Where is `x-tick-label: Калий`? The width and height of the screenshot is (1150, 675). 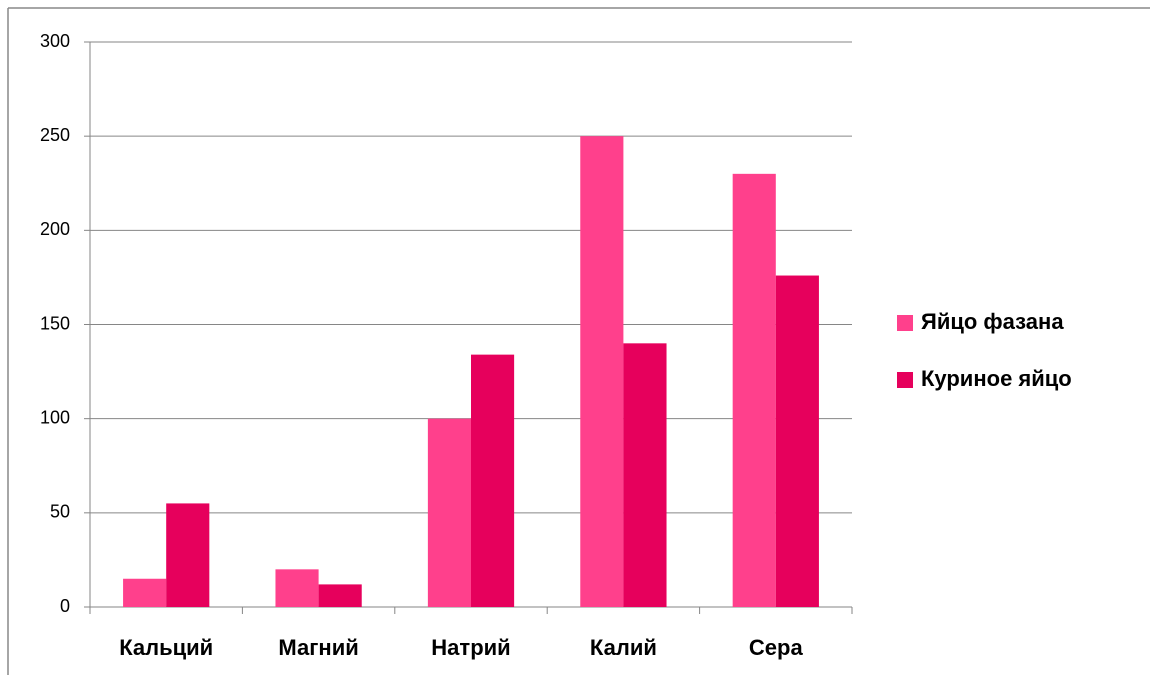 x-tick-label: Калий is located at coordinates (623, 647).